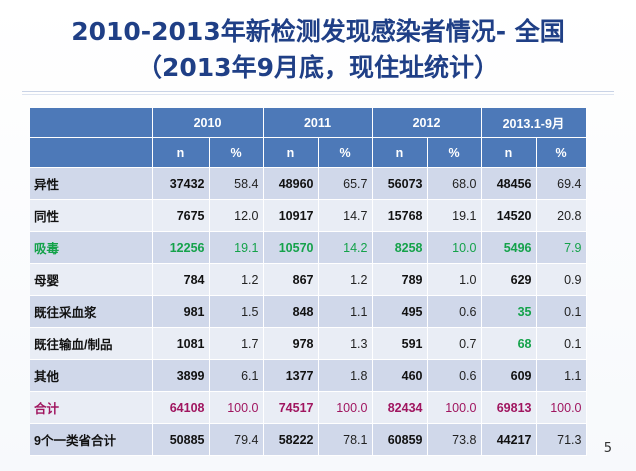  I want to click on count-cell: 69813, so click(509, 407).